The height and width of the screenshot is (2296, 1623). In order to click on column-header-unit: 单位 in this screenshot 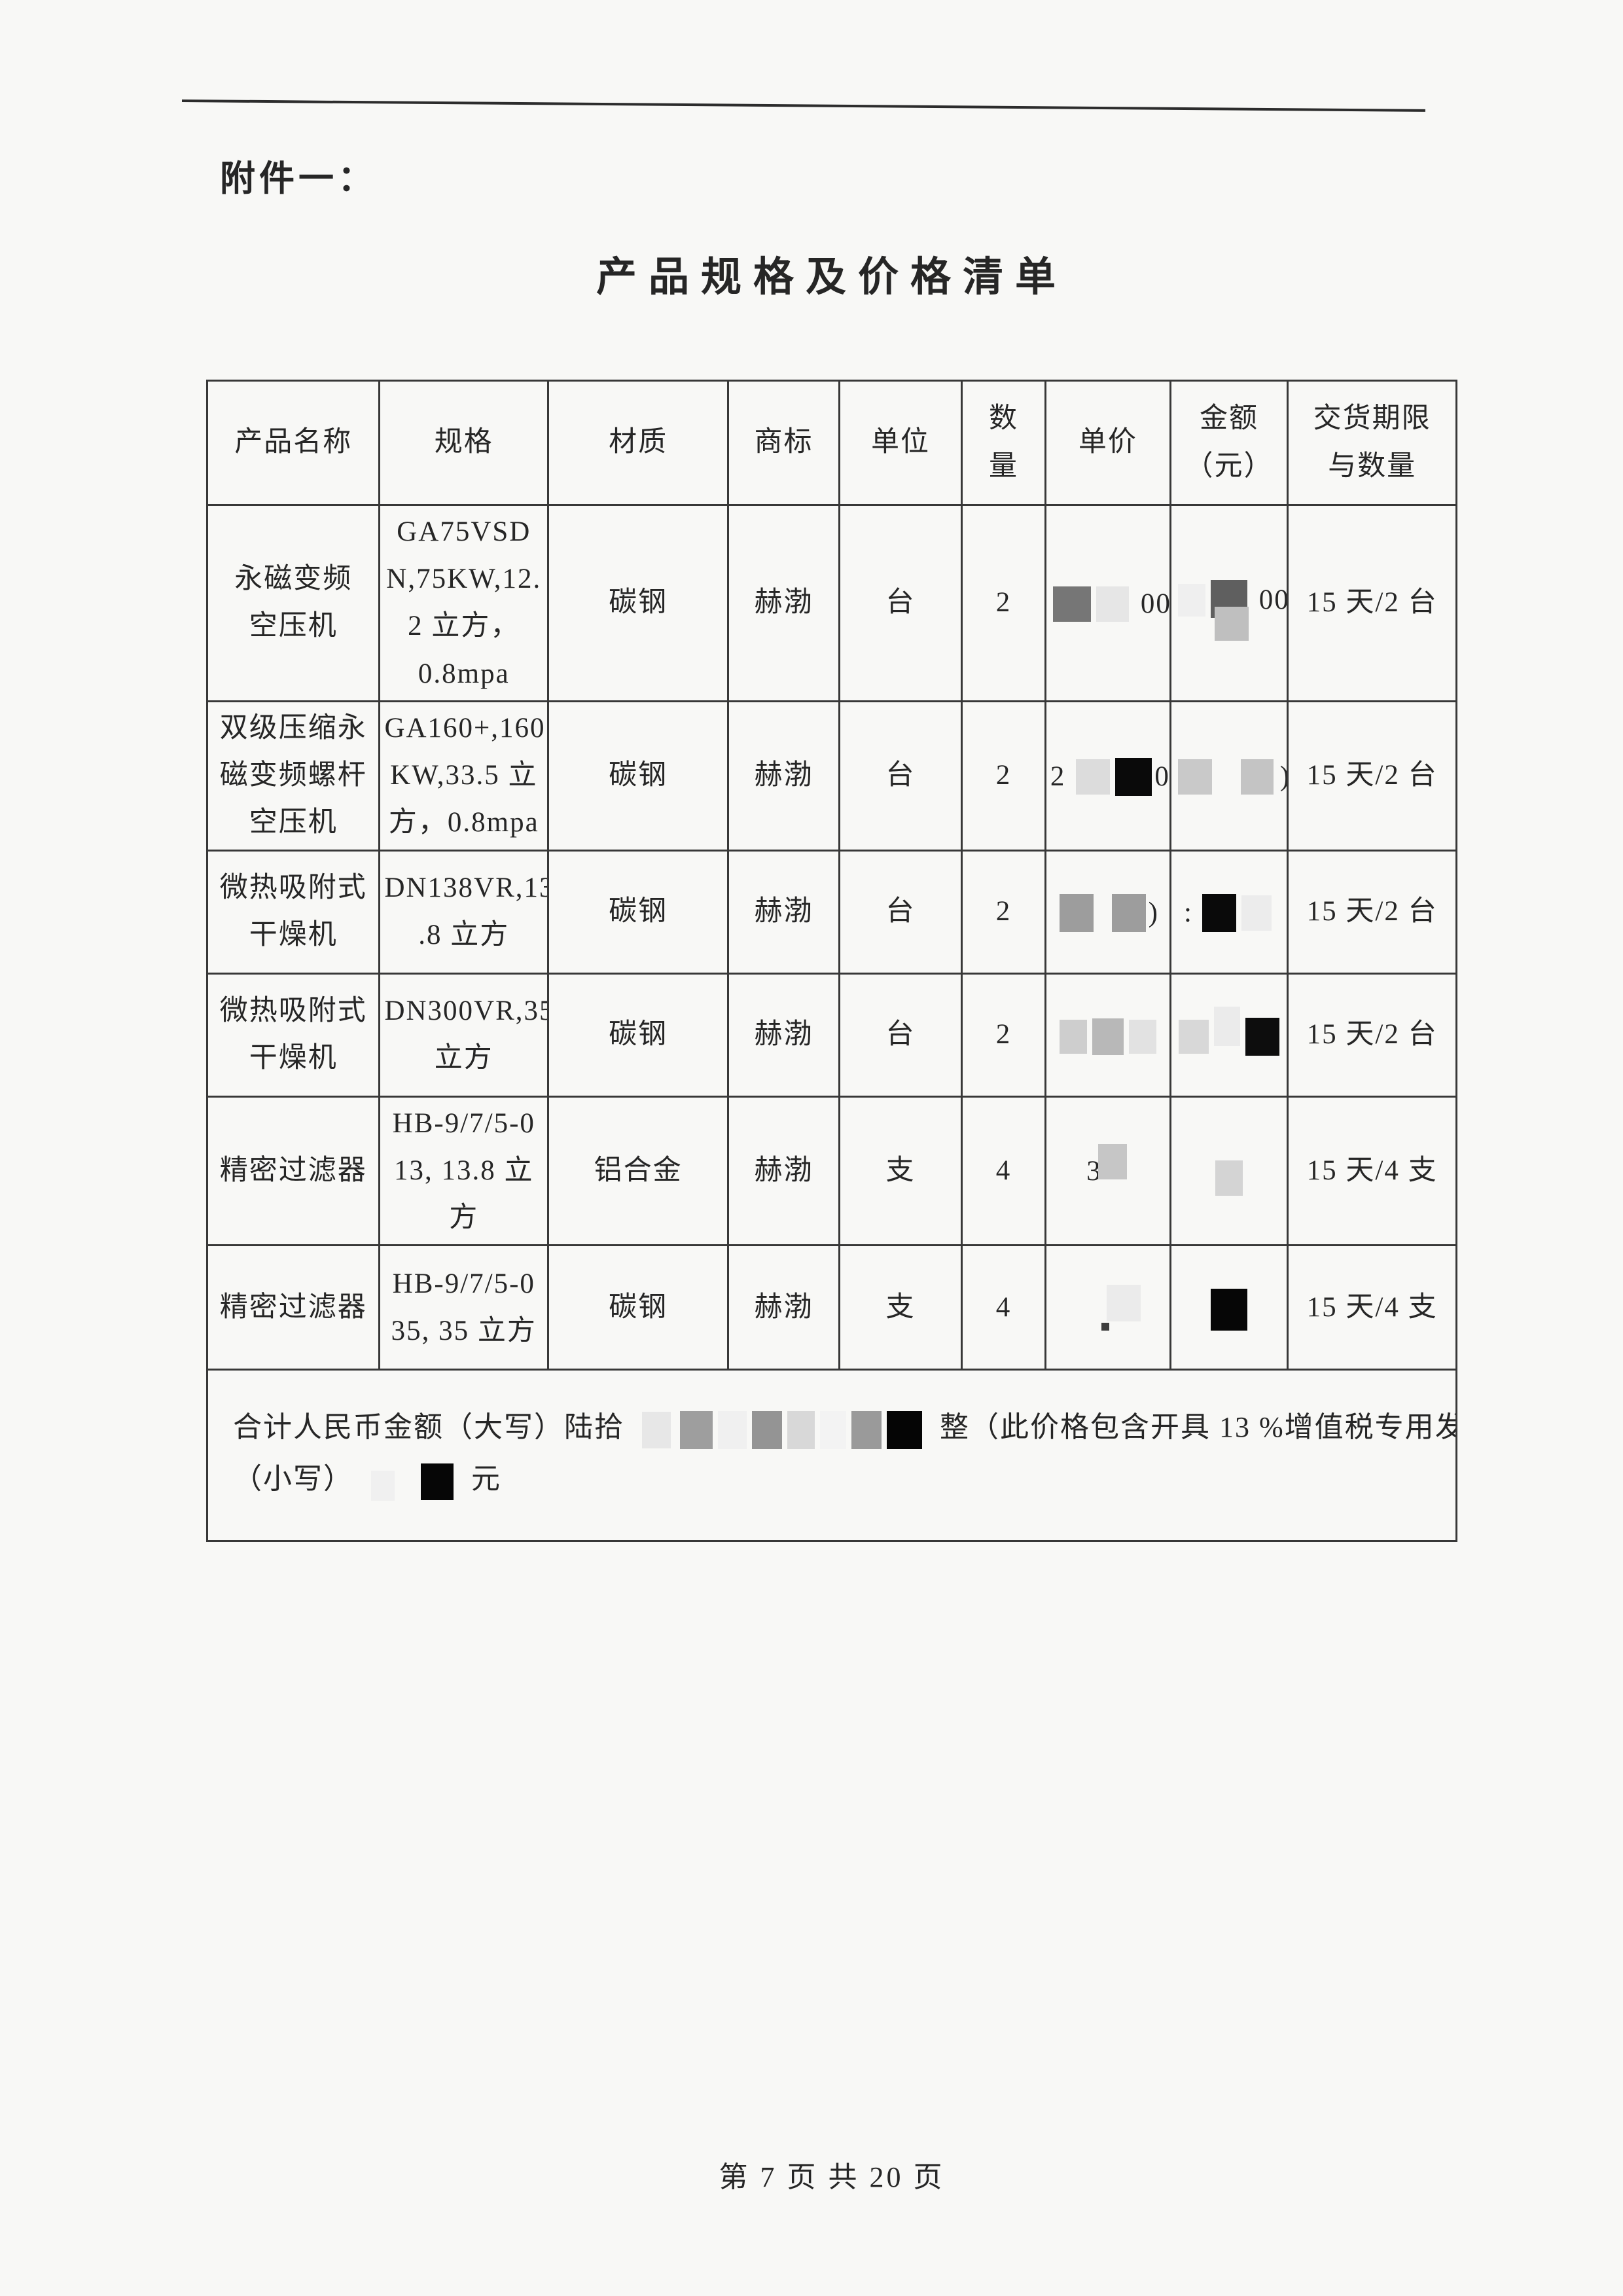, I will do `click(901, 443)`.